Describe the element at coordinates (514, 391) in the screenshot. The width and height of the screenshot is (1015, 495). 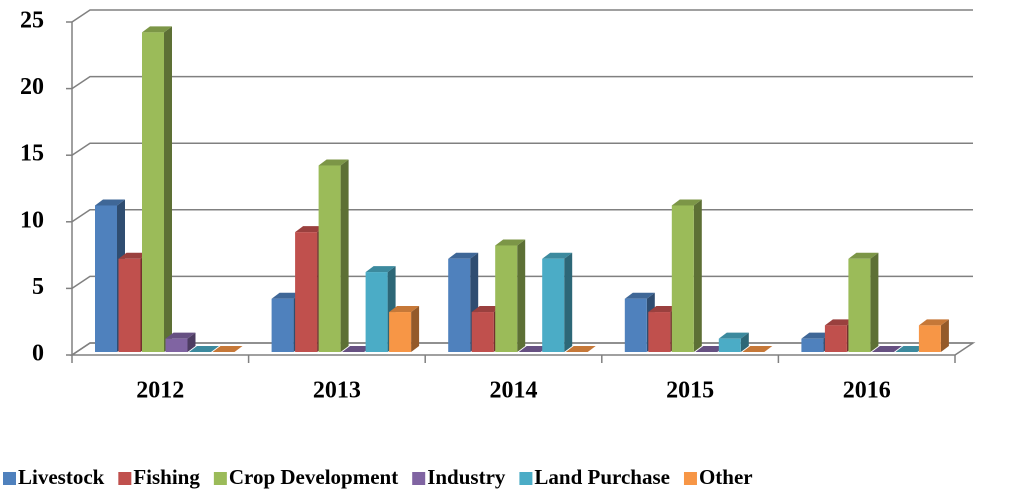
I see `x-tick-label: 2014` at that location.